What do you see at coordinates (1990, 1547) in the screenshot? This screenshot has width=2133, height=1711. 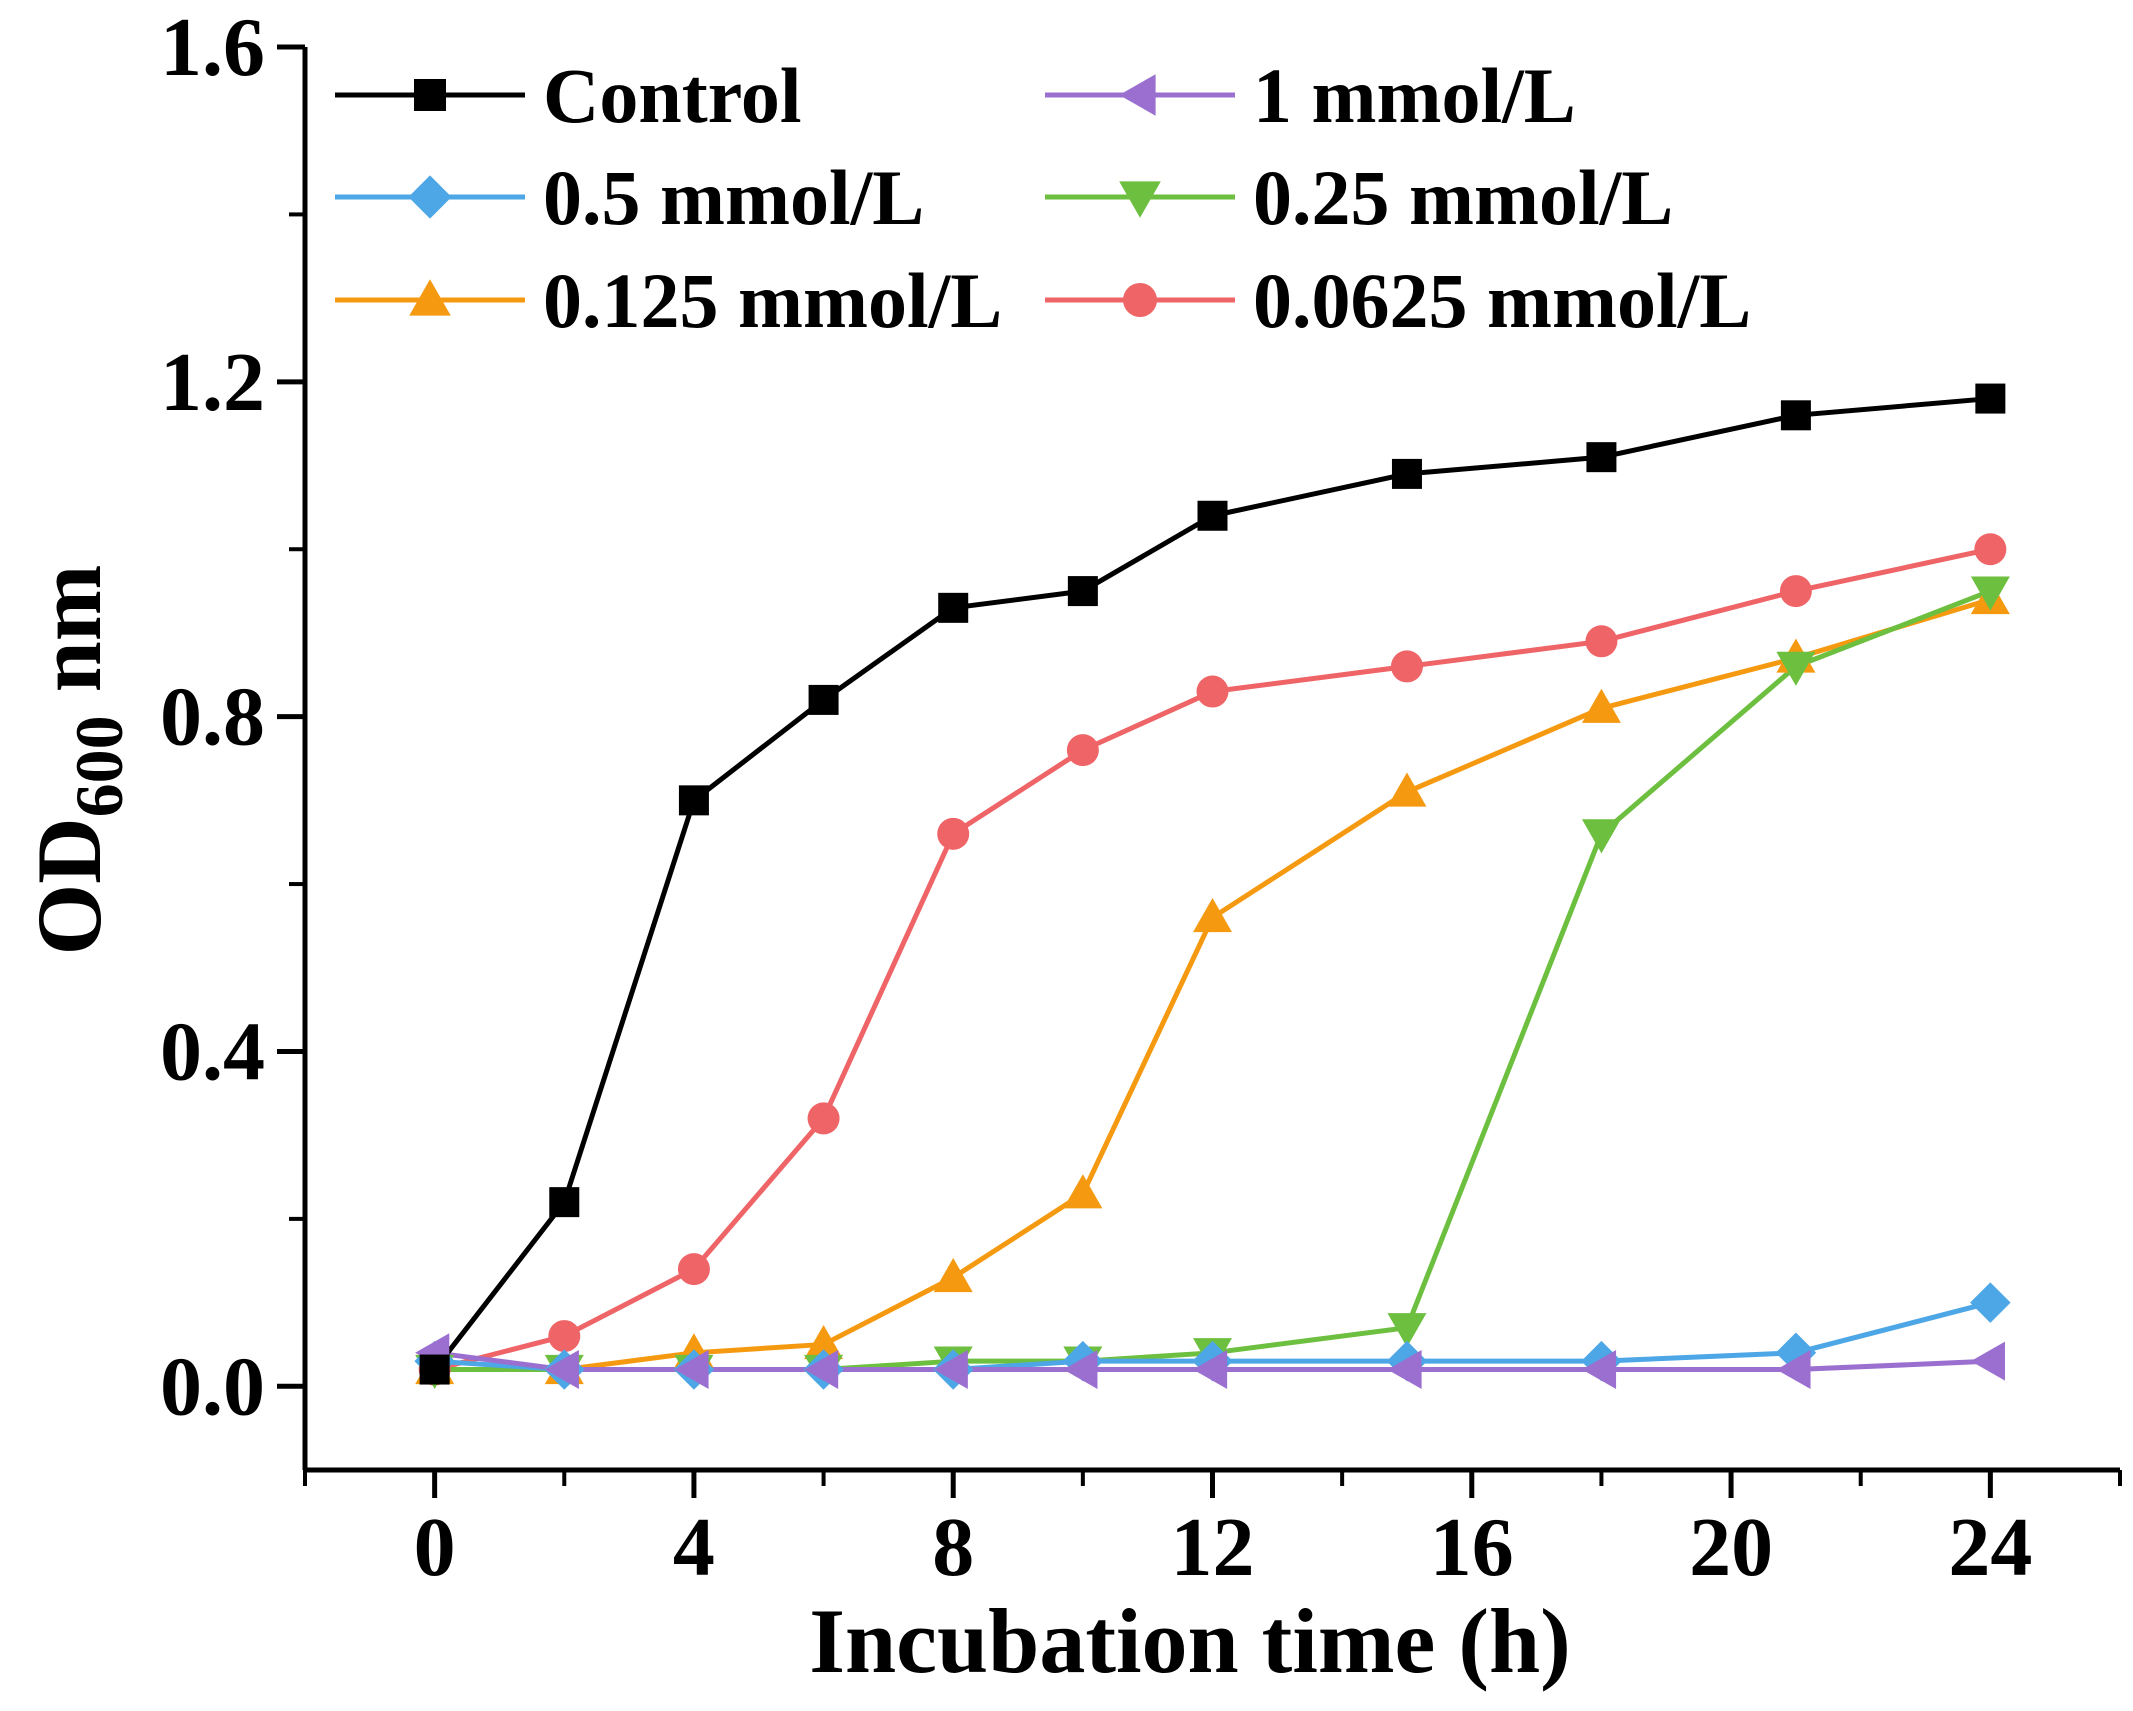 I see `x-tick-label: 24` at bounding box center [1990, 1547].